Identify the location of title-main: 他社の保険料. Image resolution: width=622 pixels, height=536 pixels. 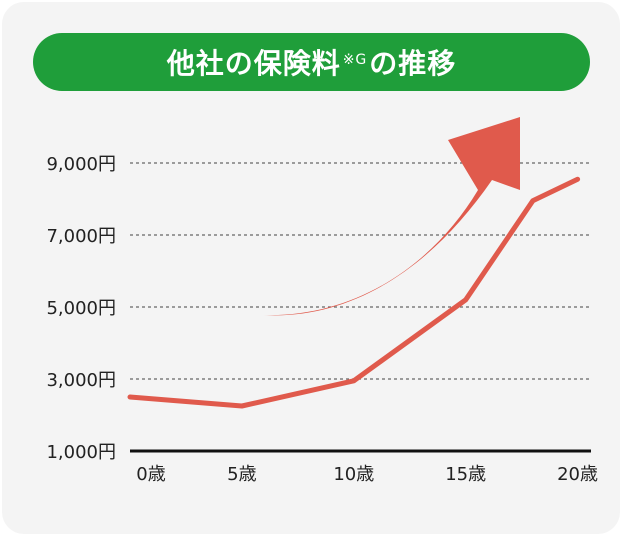
(253, 63).